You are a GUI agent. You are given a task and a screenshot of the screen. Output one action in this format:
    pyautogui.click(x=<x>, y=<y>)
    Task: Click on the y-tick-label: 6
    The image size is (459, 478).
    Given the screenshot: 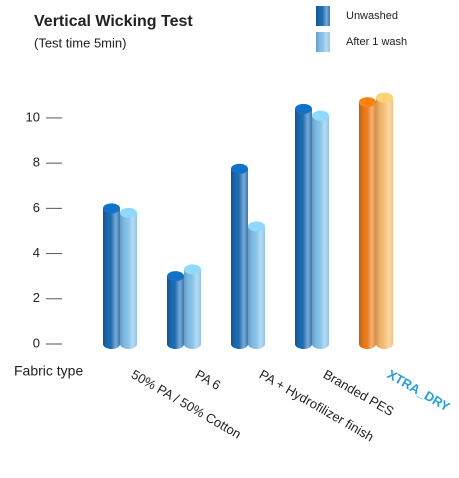 What is the action you would take?
    pyautogui.click(x=36, y=207)
    